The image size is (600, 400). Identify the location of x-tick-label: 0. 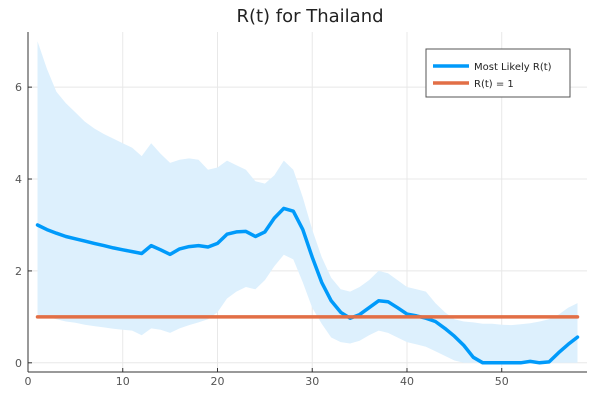
(28, 381).